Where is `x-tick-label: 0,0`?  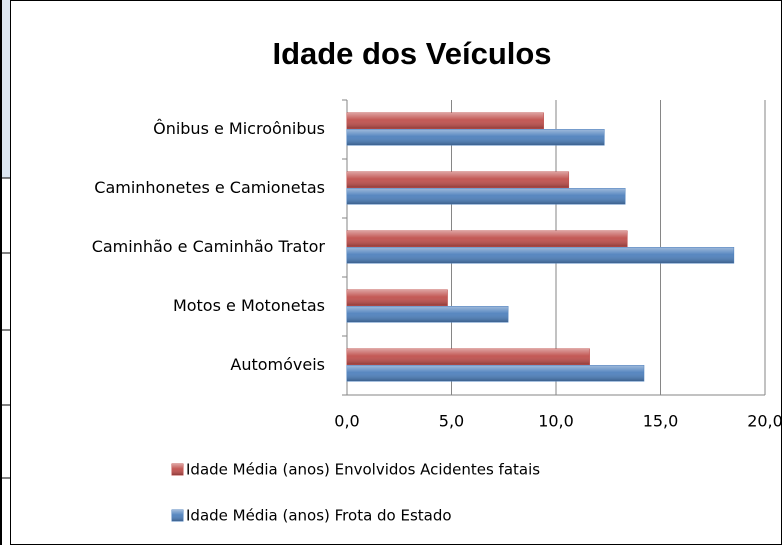
x-tick-label: 0,0 is located at coordinates (346, 421).